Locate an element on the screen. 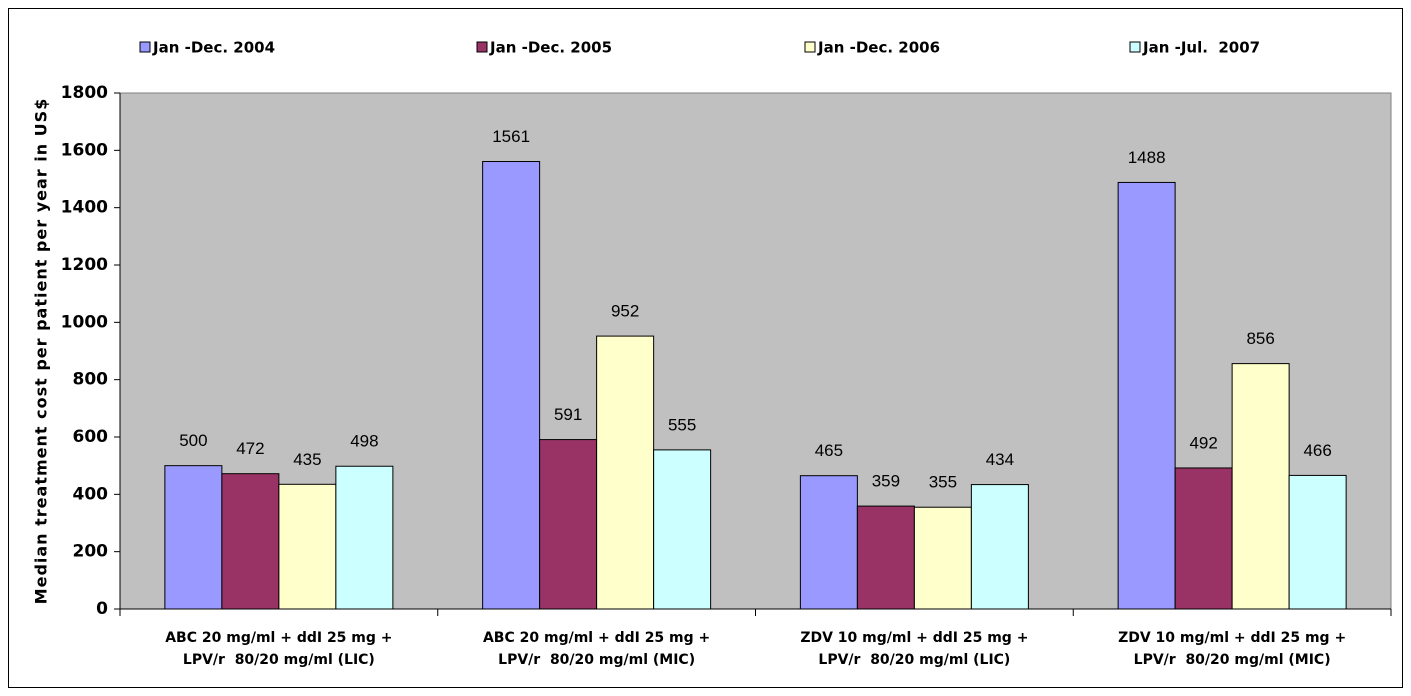 This screenshot has height=696, width=1411. y-tick-label: 600 is located at coordinates (91, 437).